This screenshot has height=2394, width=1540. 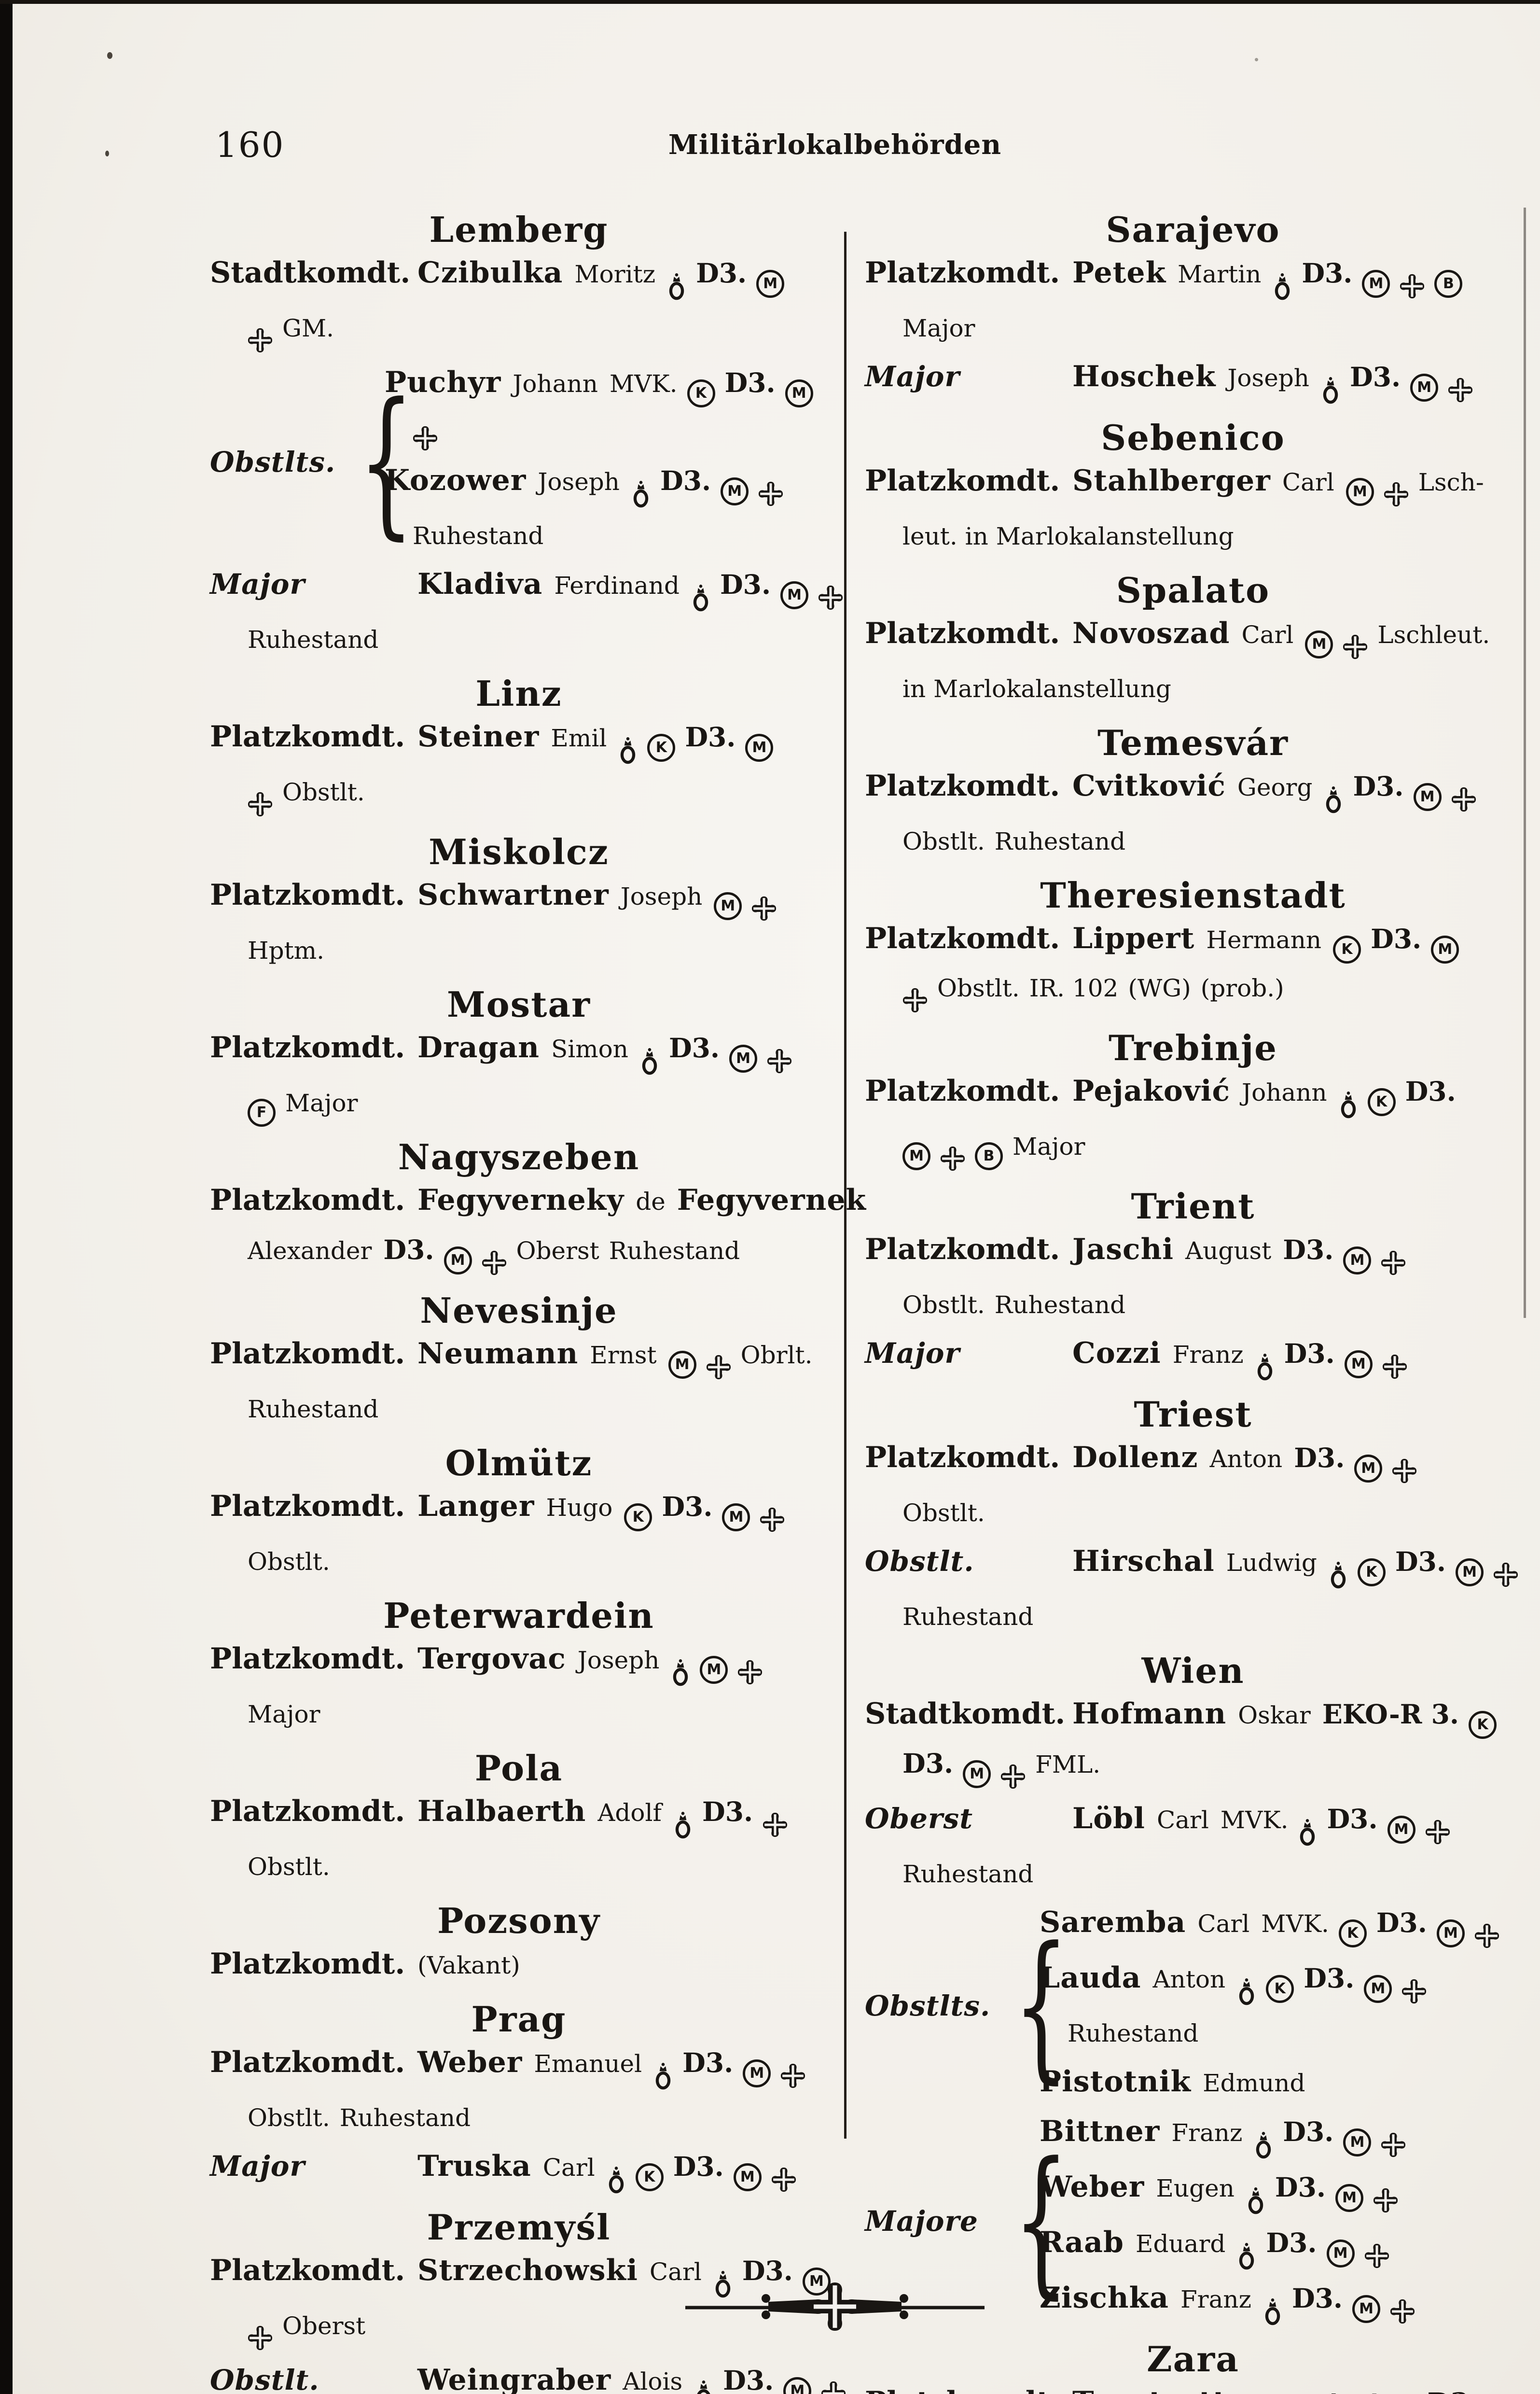 I want to click on note-text: Ruhestand, so click(x=674, y=1251).